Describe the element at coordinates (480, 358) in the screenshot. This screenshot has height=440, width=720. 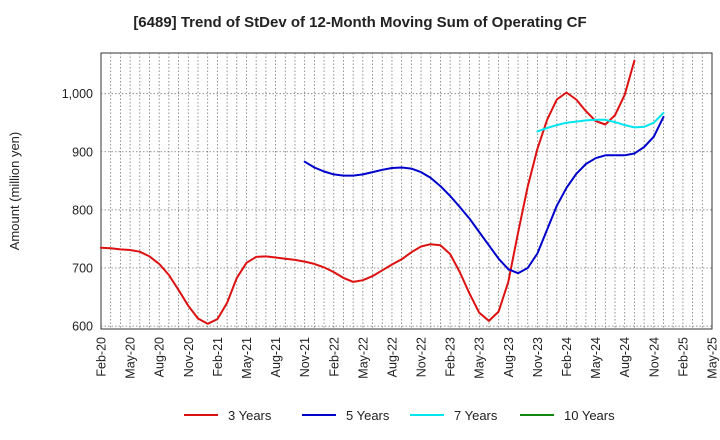
I see `x-tick-label: May-23` at that location.